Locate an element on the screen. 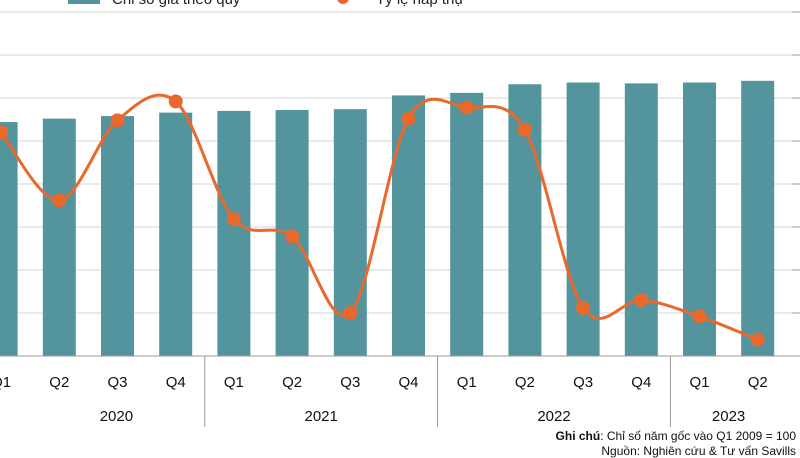  year-label: 2020 is located at coordinates (116, 416).